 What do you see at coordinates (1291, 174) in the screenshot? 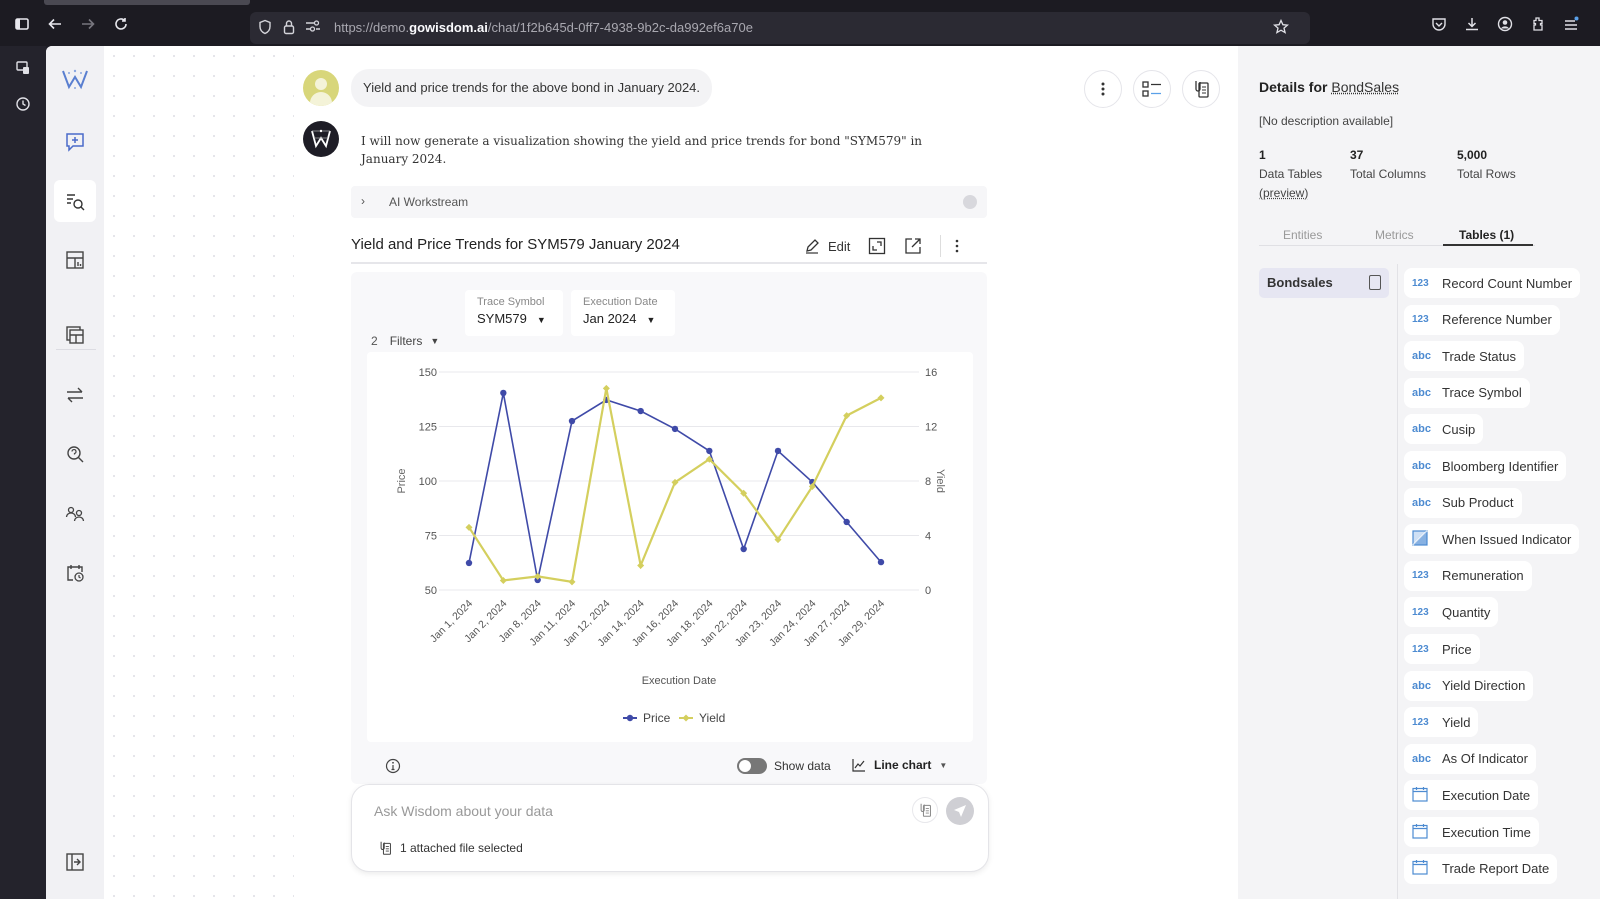
I see `stat-label: Data Tables` at bounding box center [1291, 174].